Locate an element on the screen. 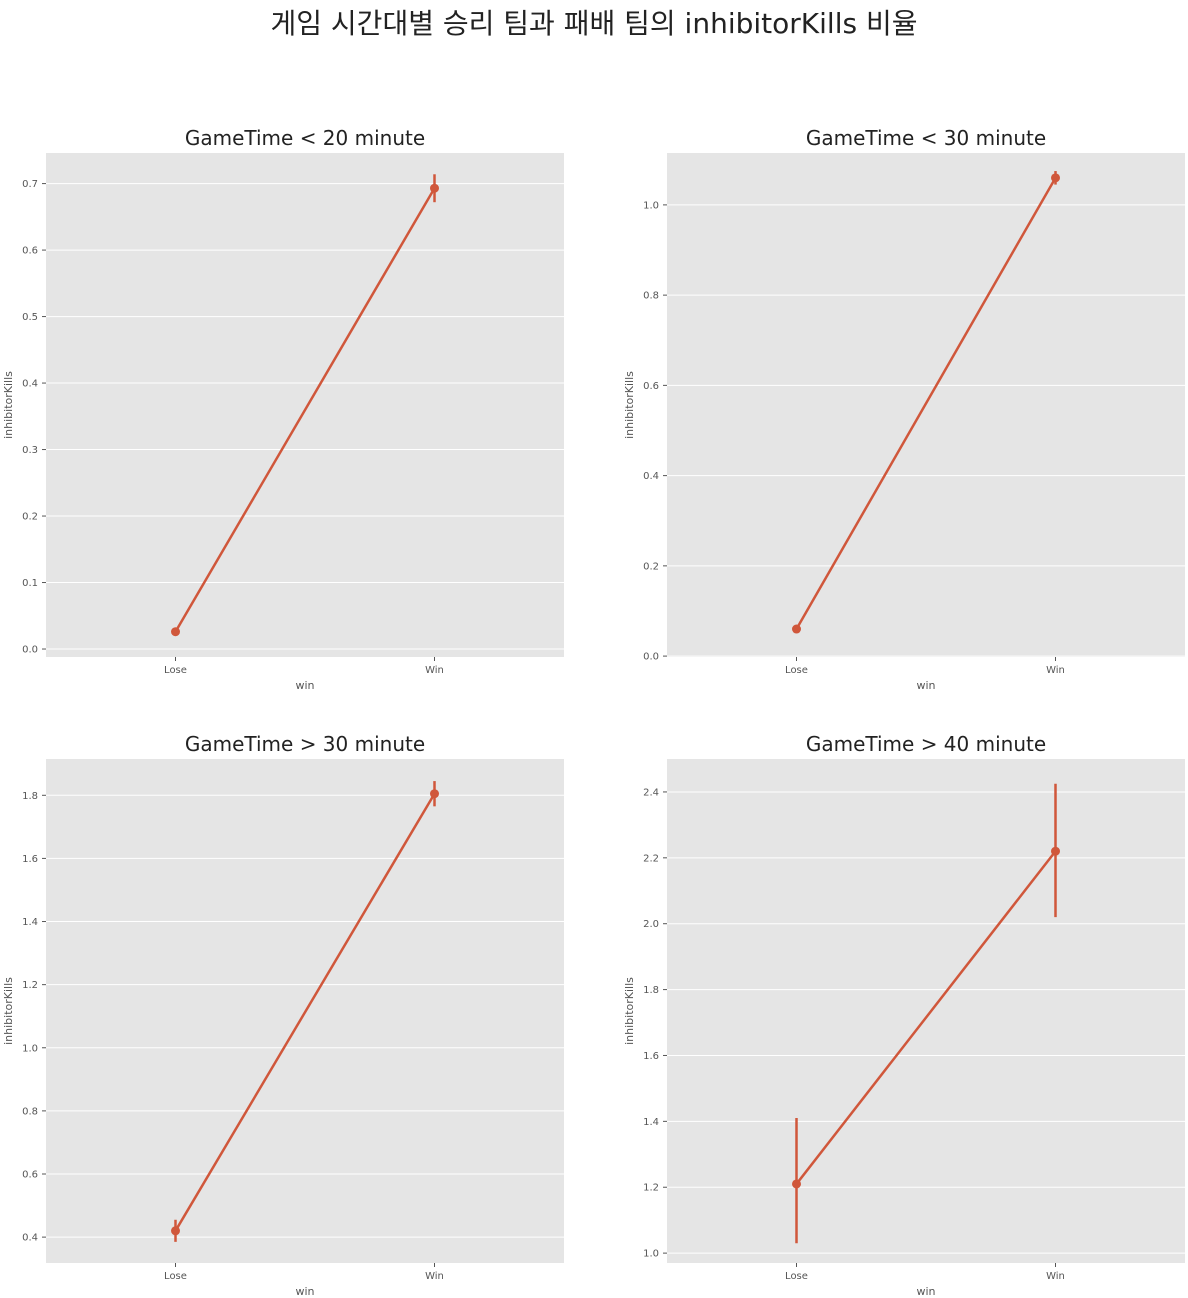 The width and height of the screenshot is (1188, 1298). panel-2-y-tick-label: 0.0 is located at coordinates (651, 657).